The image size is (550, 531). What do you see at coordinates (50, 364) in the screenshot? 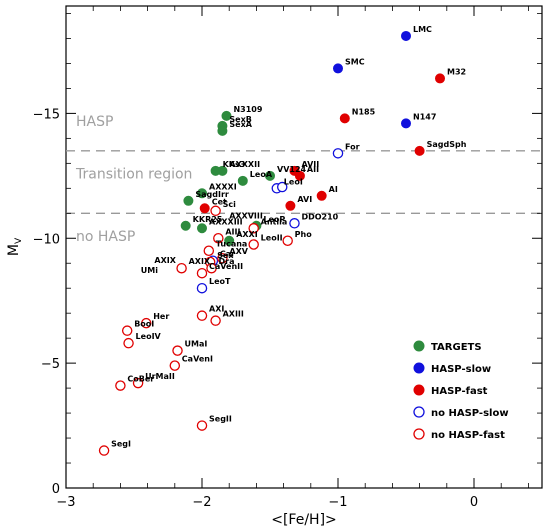
I see `y-tick-label: −5` at bounding box center [50, 364].